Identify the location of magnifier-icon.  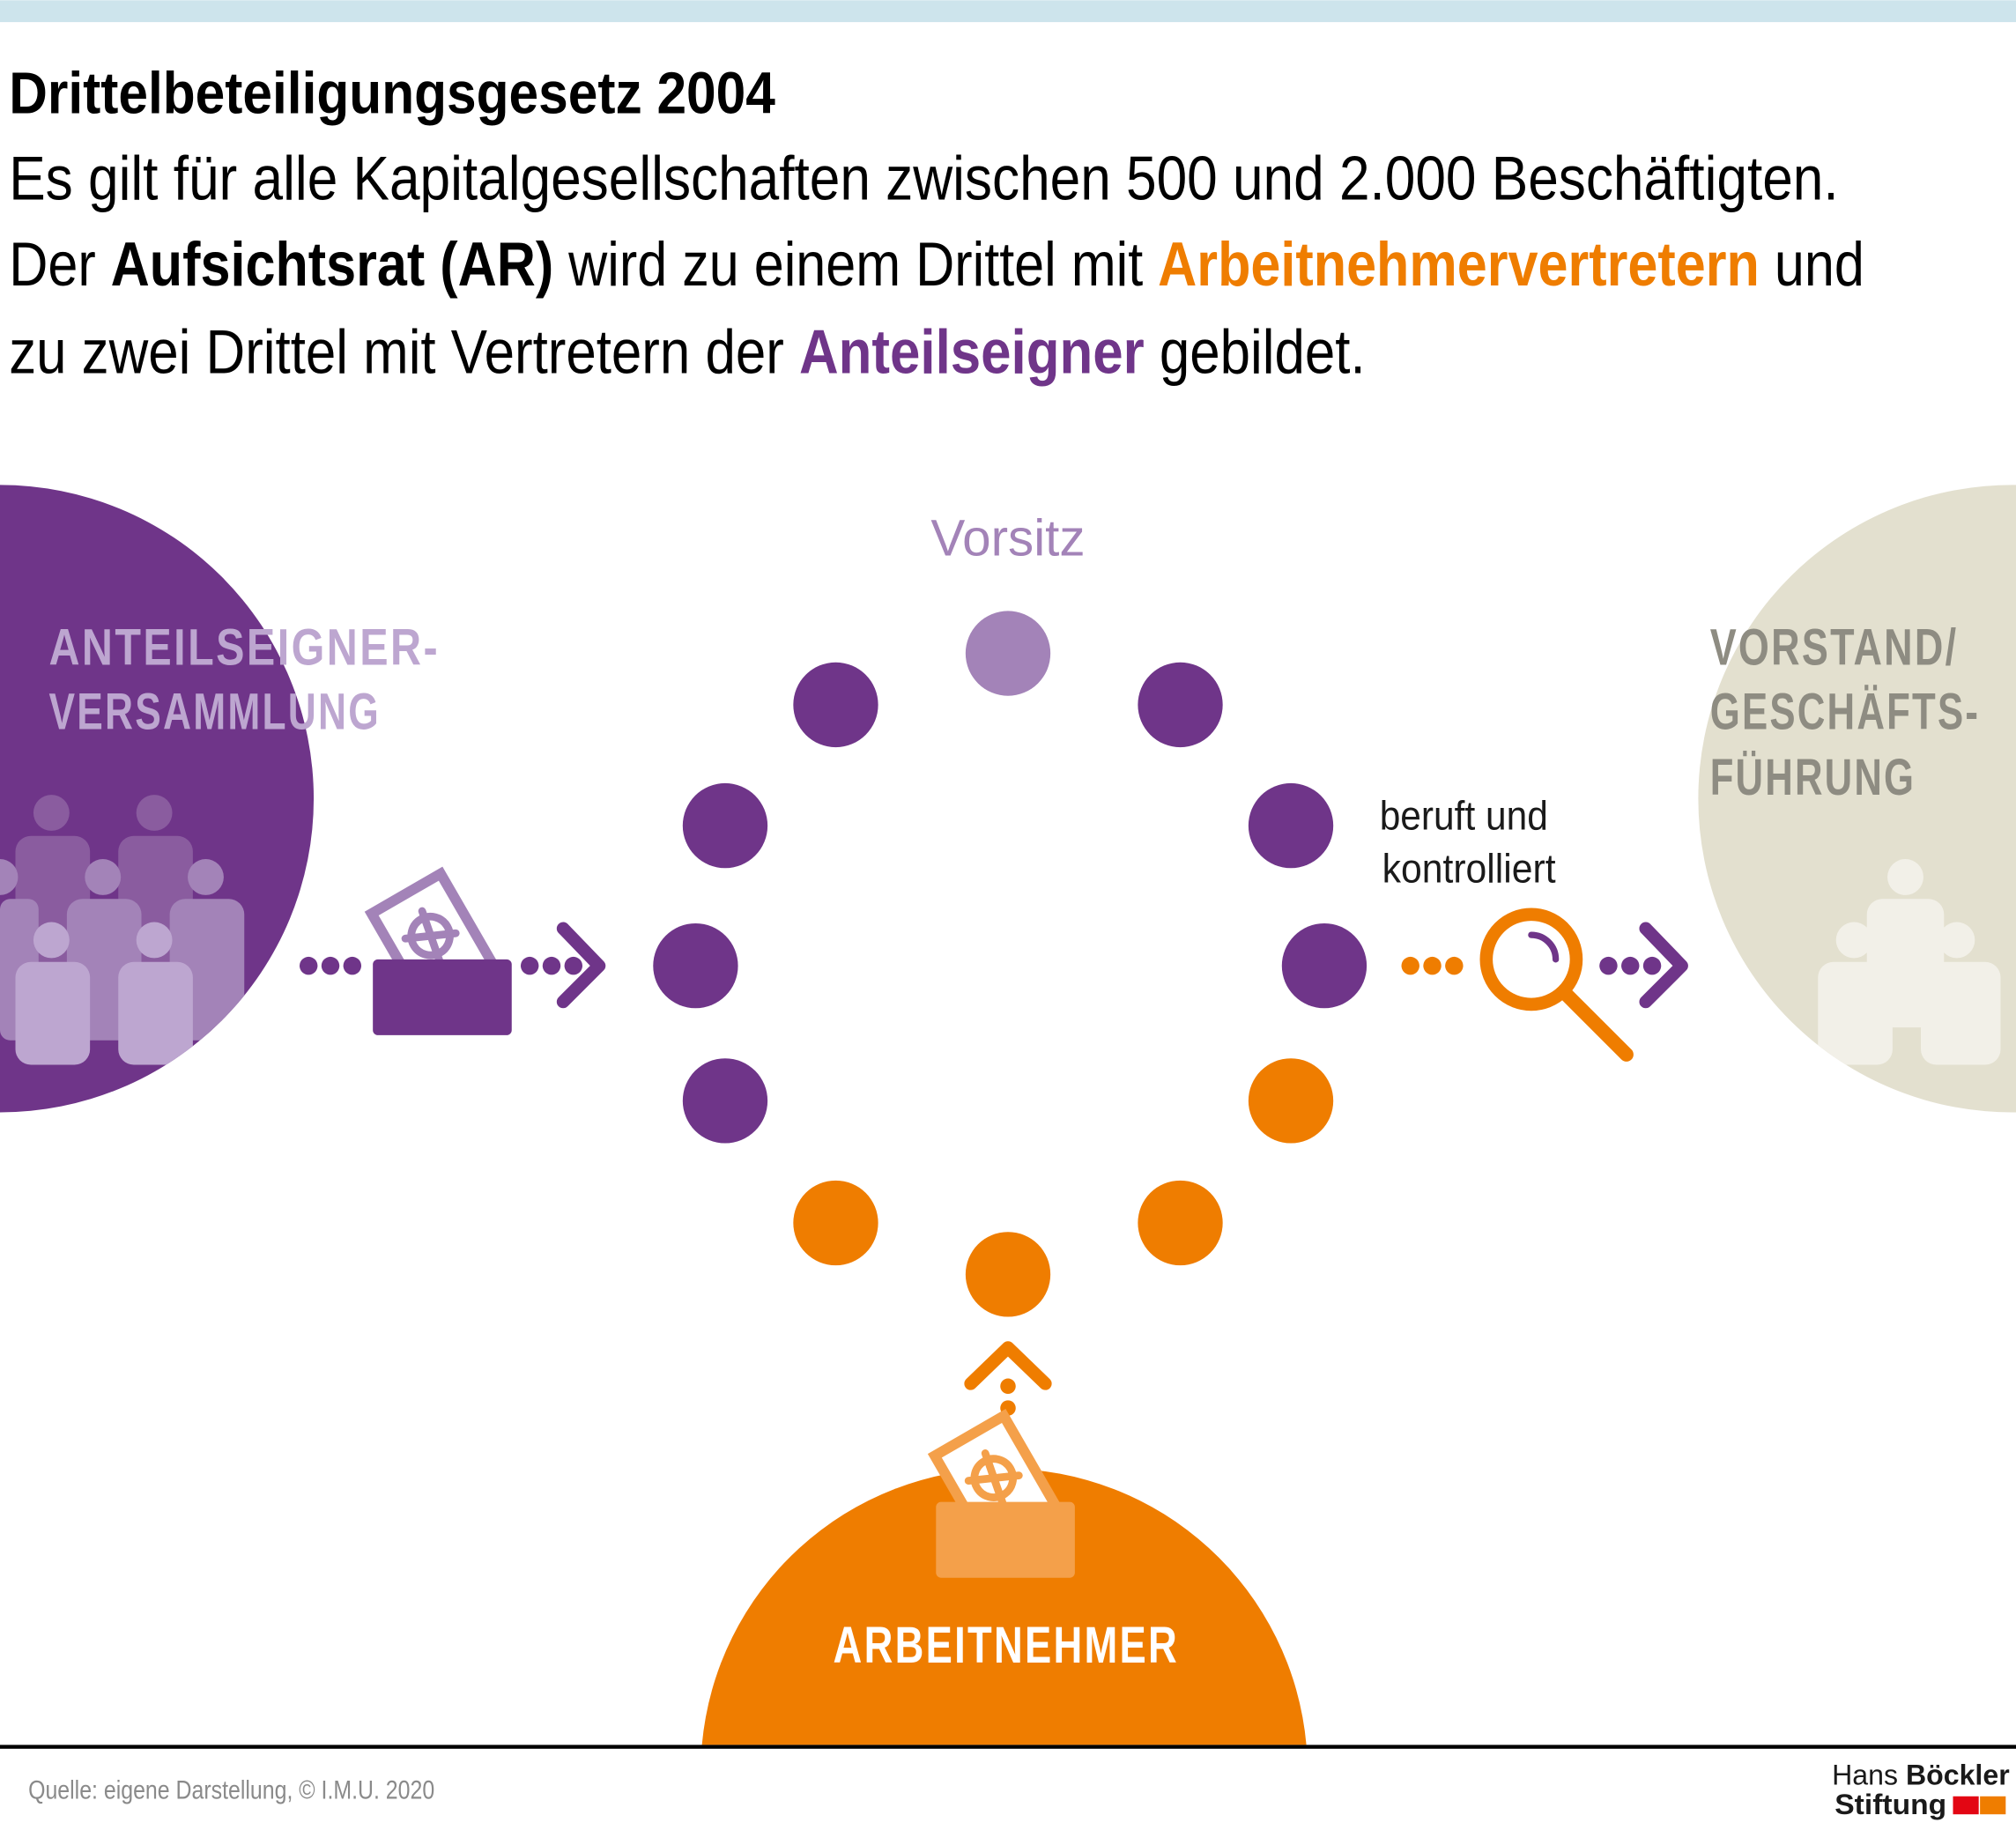
(1556, 985).